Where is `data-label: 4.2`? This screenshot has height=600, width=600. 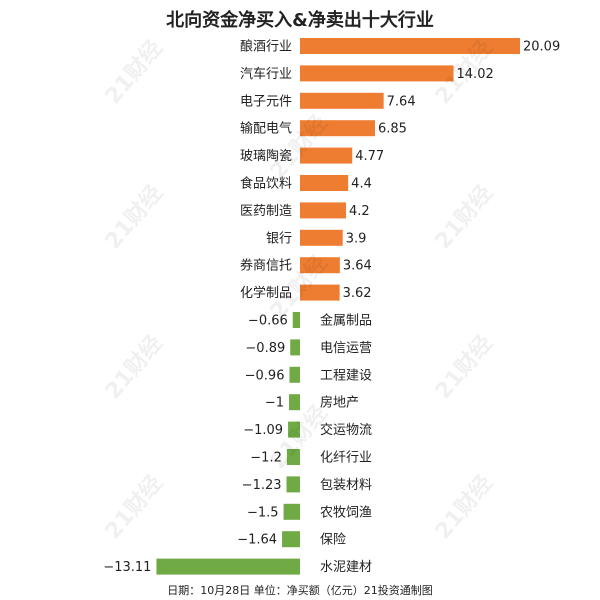
data-label: 4.2 is located at coordinates (359, 211).